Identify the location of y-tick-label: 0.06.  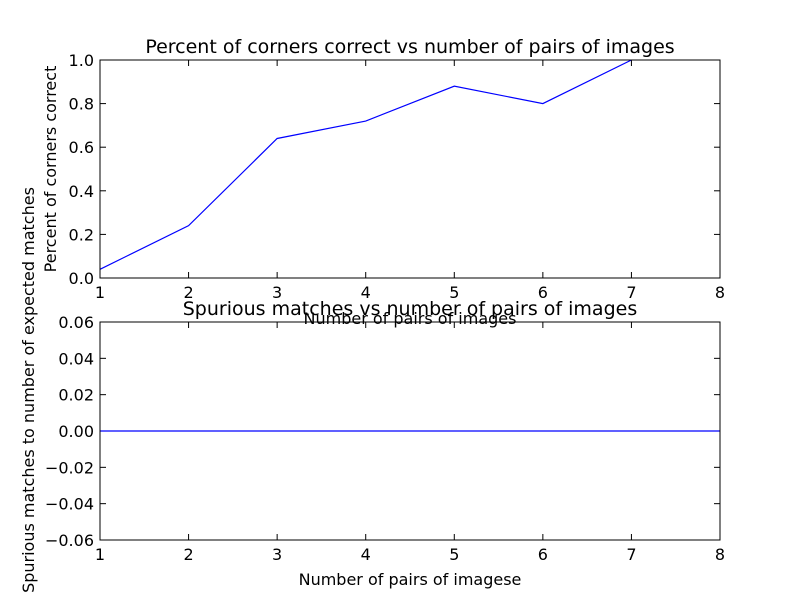
(76, 322).